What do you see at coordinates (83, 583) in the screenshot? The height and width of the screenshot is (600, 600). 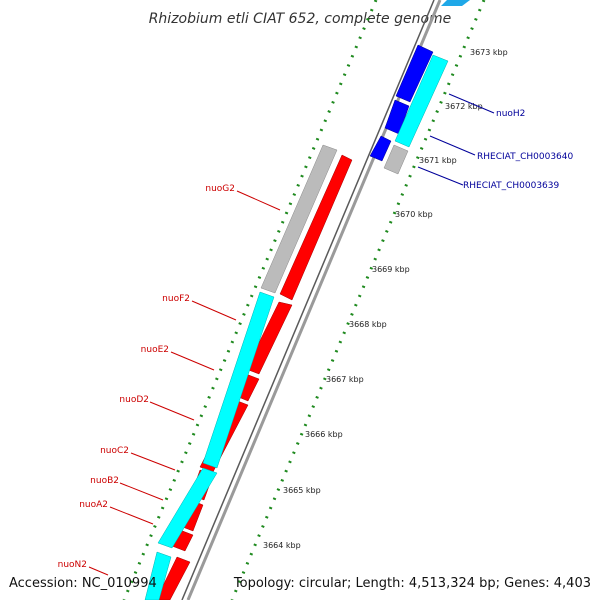 I see `accession-text: Accession: NC_010994` at bounding box center [83, 583].